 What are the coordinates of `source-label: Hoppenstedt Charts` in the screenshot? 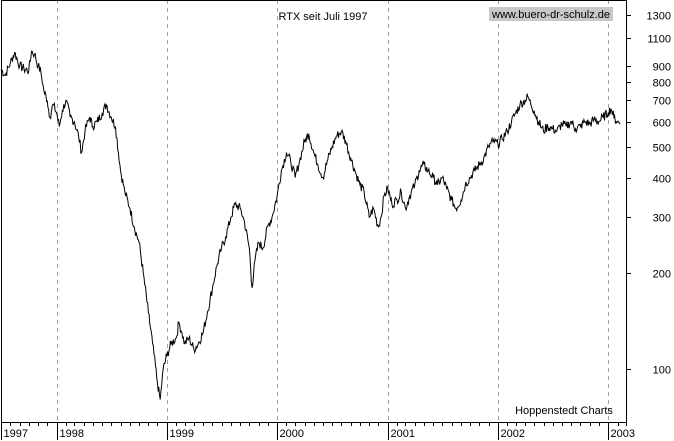 It's located at (564, 411).